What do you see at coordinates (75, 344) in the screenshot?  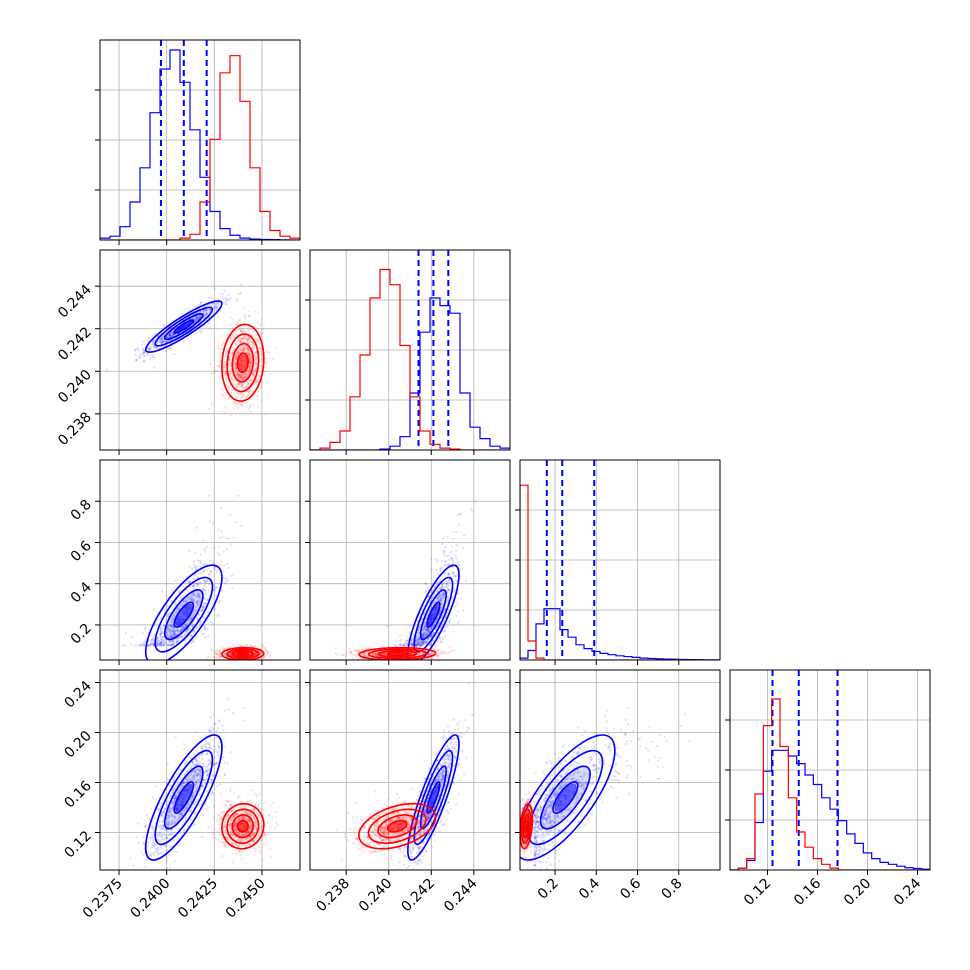 I see `y-tick-label: 0.242` at bounding box center [75, 344].